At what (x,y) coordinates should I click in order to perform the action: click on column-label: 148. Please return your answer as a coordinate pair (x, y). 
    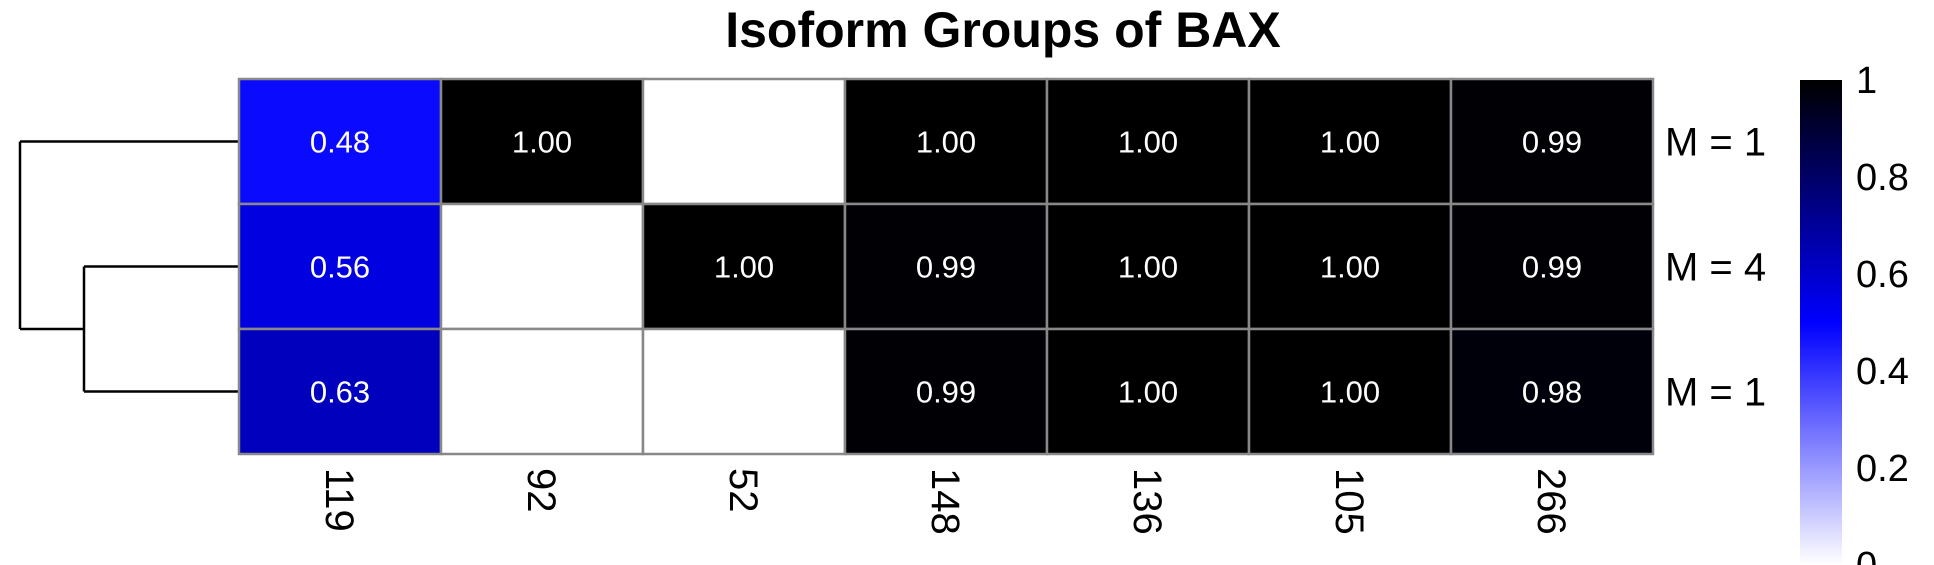
    Looking at the image, I should click on (945, 501).